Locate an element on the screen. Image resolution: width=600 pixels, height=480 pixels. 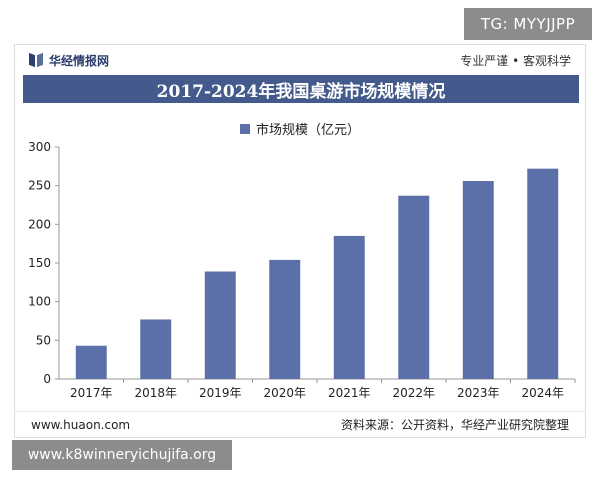
y-tick-label: 250 is located at coordinates (39, 186).